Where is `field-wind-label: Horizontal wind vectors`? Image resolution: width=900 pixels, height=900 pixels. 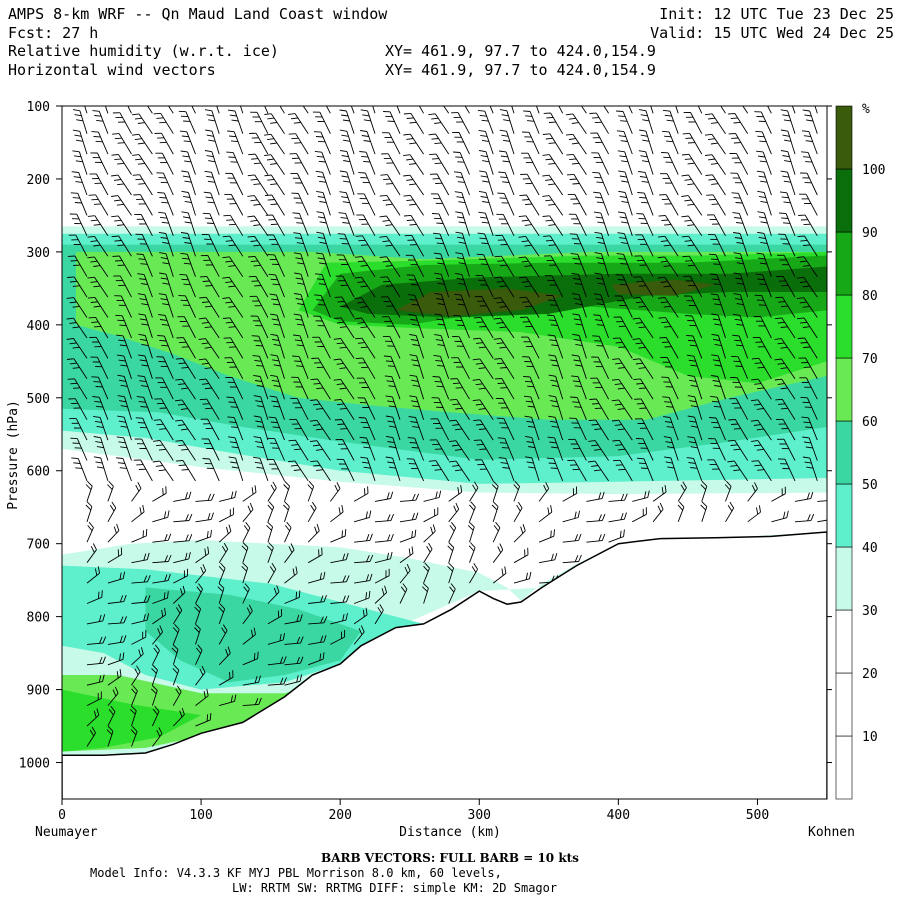 field-wind-label: Horizontal wind vectors is located at coordinates (112, 70).